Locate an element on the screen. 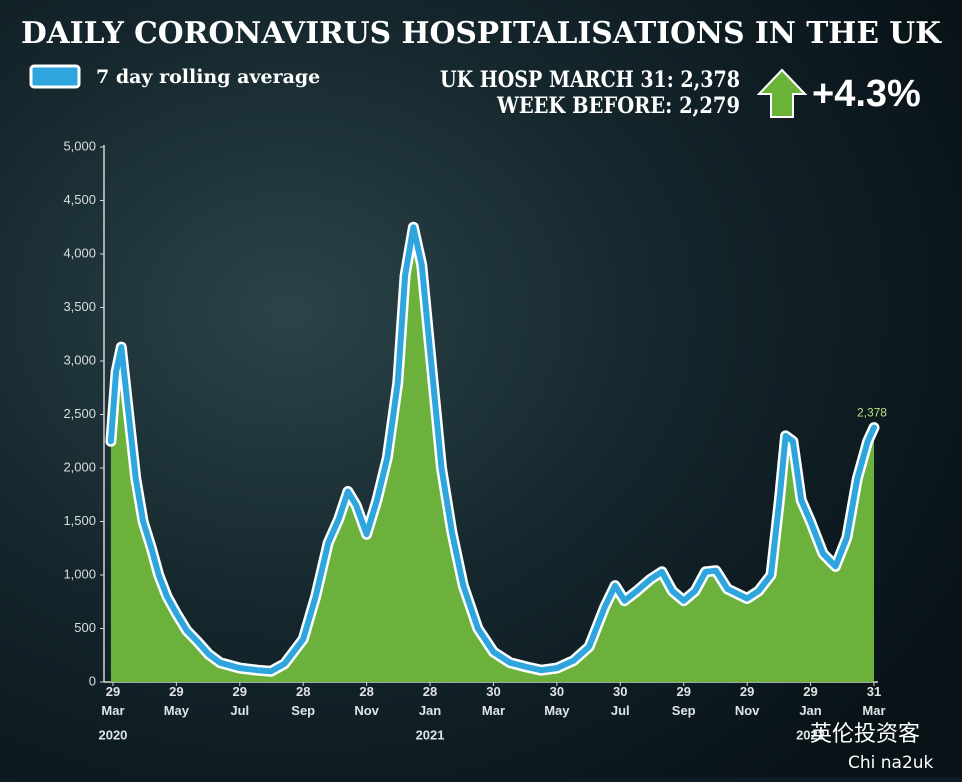  x-tick-label: 29 Jul is located at coordinates (239, 701).